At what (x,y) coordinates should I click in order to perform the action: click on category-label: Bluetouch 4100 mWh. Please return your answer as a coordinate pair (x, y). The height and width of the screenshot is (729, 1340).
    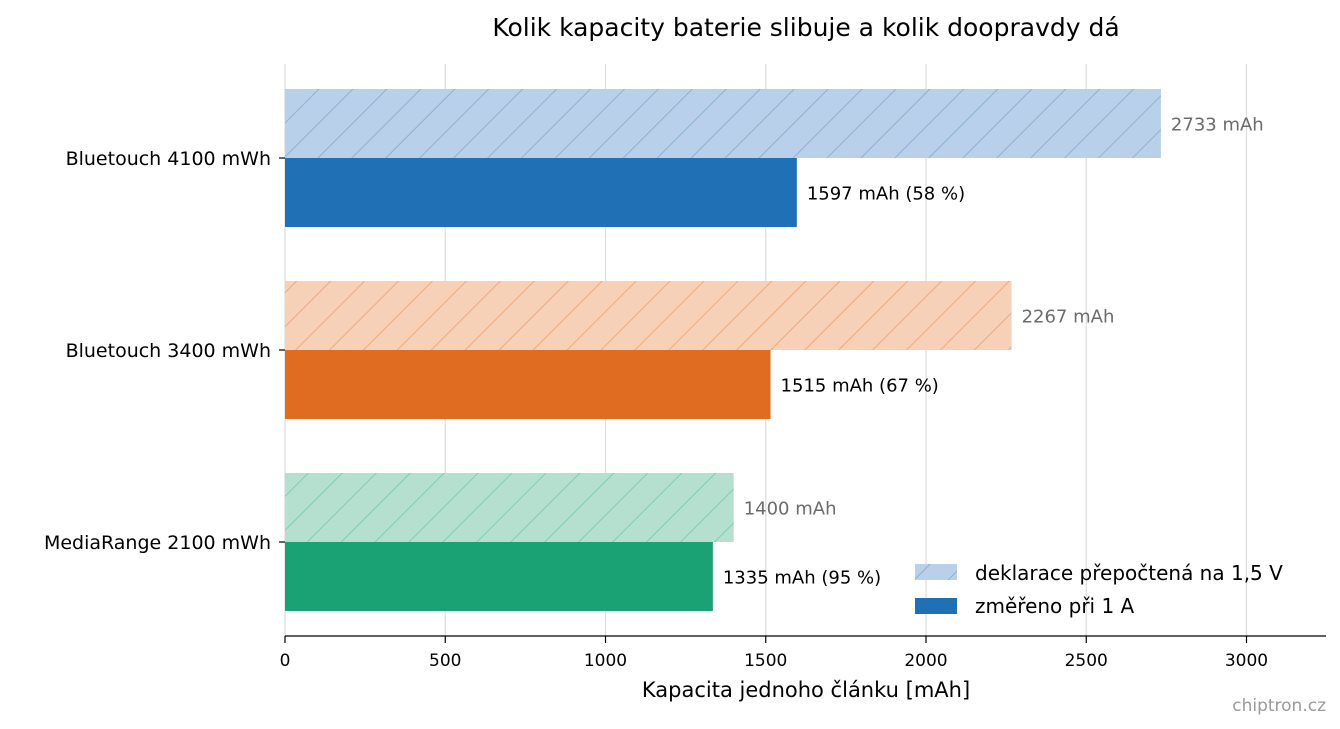
    Looking at the image, I should click on (168, 159).